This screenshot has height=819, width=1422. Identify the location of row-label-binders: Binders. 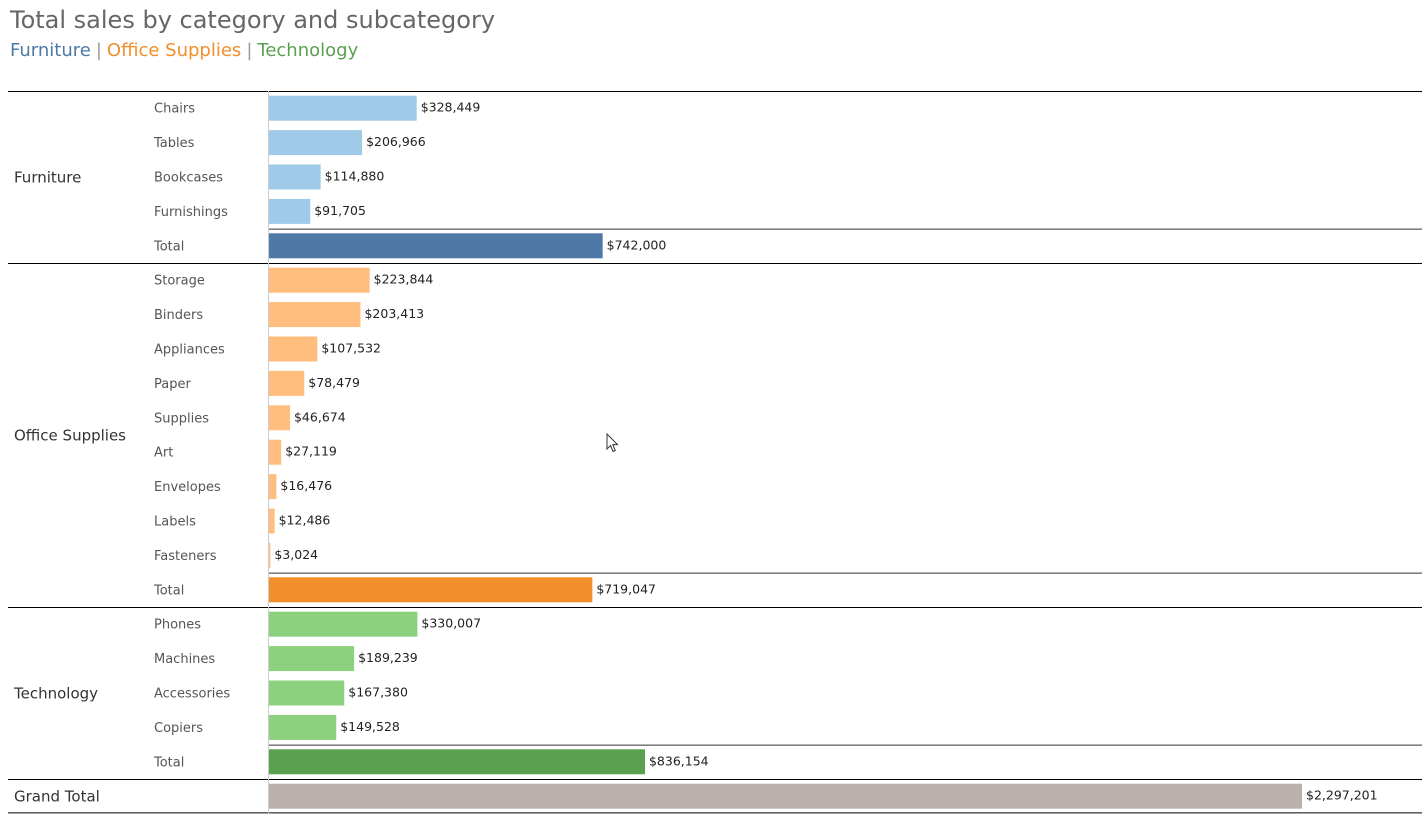
(178, 315).